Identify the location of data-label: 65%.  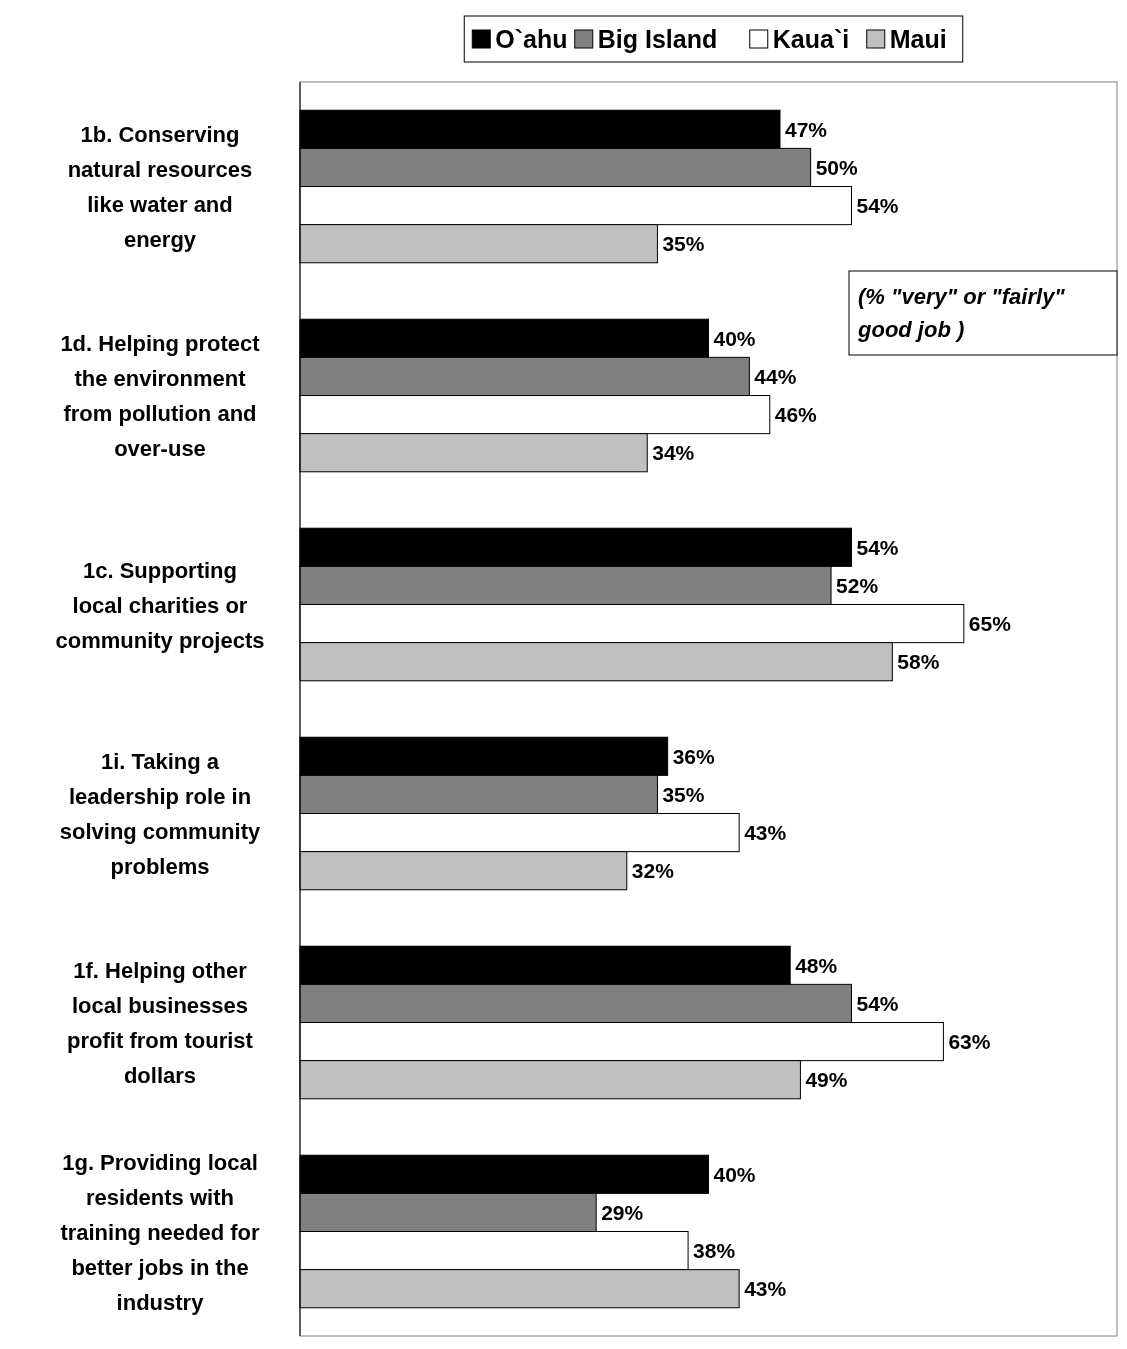
(990, 624).